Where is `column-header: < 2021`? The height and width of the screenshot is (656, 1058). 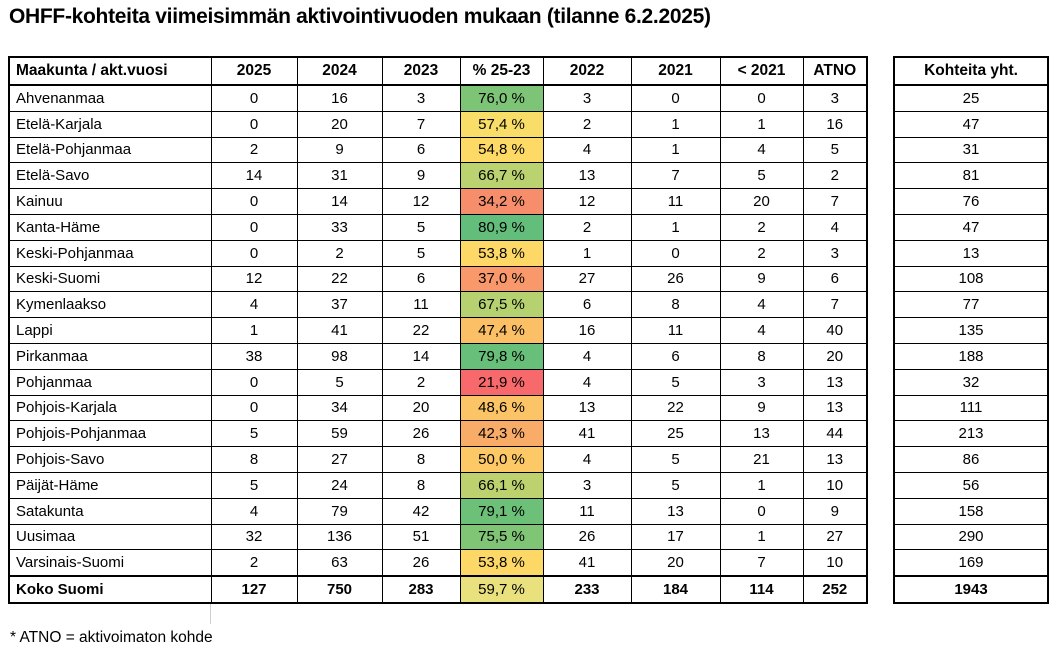
column-header: < 2021 is located at coordinates (761, 71).